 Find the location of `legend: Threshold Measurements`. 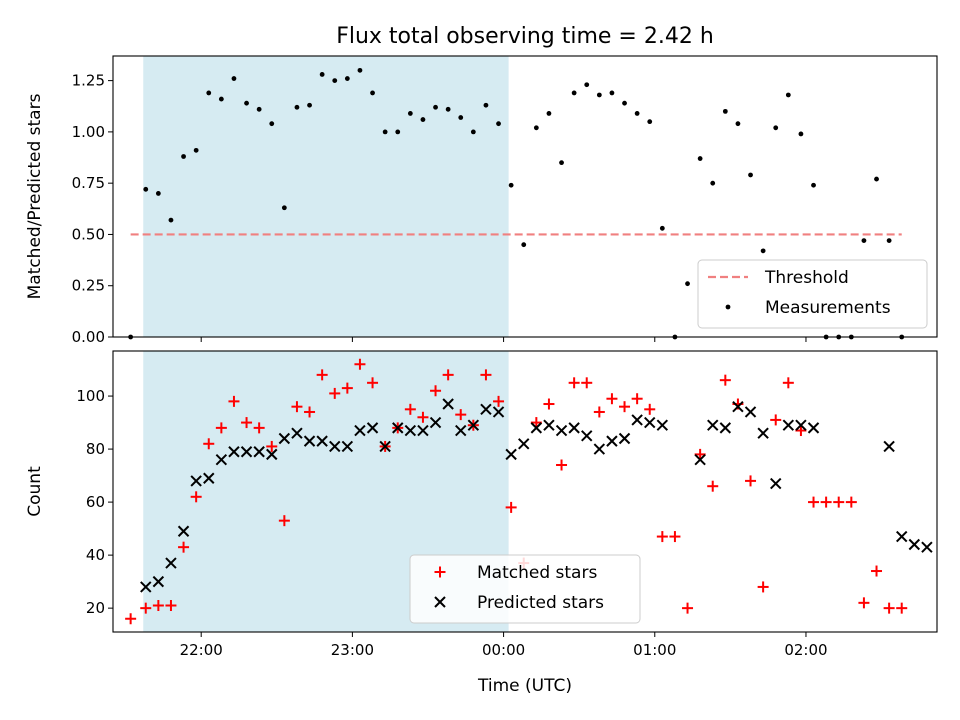

legend: Threshold Measurements is located at coordinates (812, 294).